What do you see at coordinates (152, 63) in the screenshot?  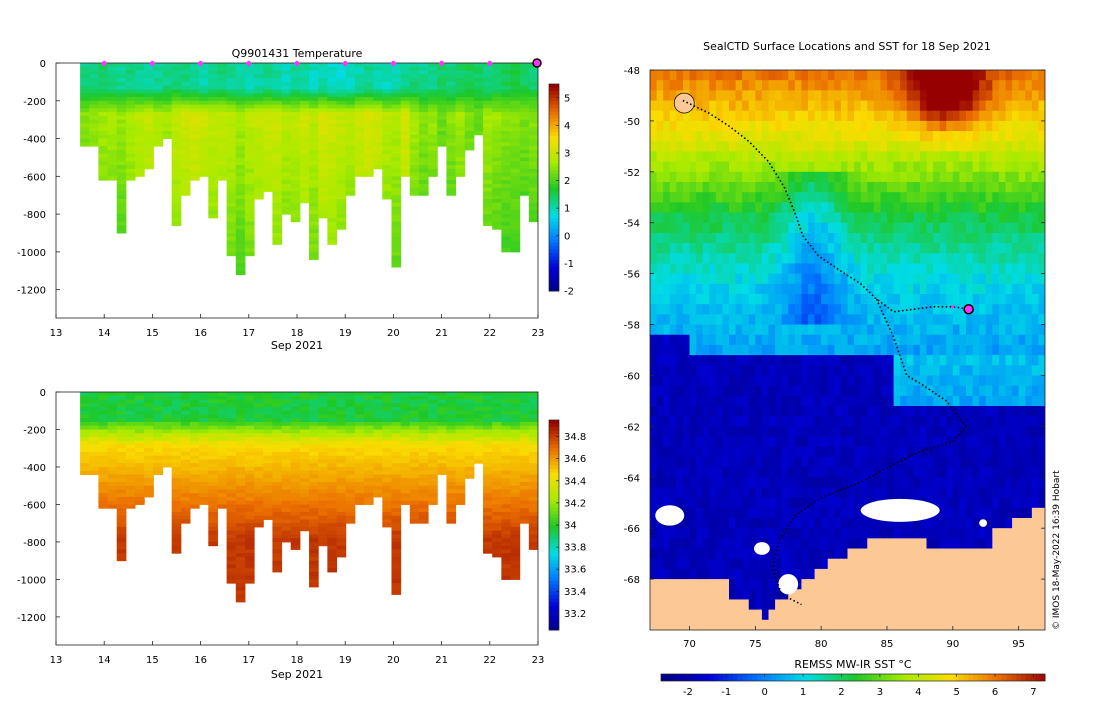 I see `profile-day-marker-dot` at bounding box center [152, 63].